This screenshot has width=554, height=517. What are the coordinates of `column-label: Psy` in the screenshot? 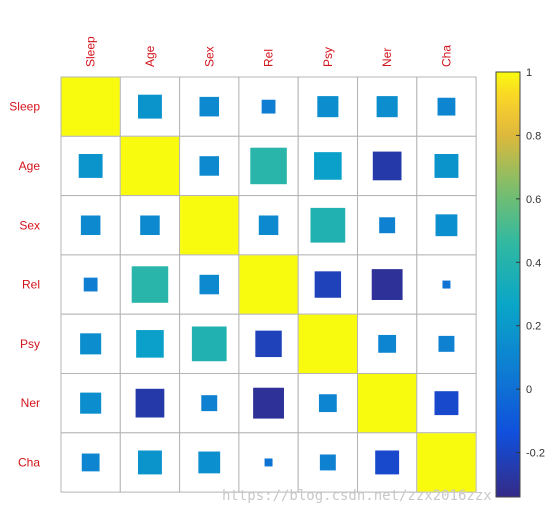 It's located at (328, 57).